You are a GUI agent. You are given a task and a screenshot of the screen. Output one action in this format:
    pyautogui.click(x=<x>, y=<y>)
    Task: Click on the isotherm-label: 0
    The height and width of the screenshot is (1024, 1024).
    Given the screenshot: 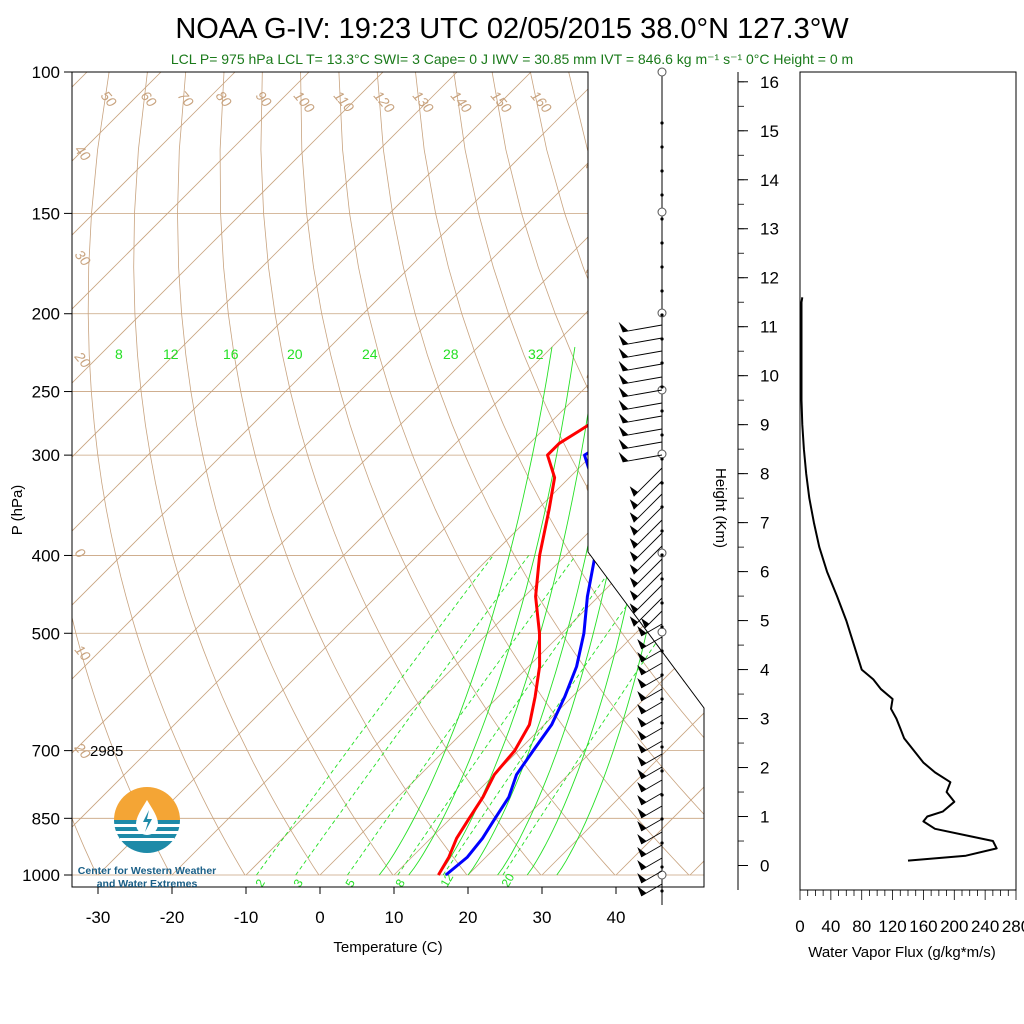 What is the action you would take?
    pyautogui.click(x=80, y=553)
    